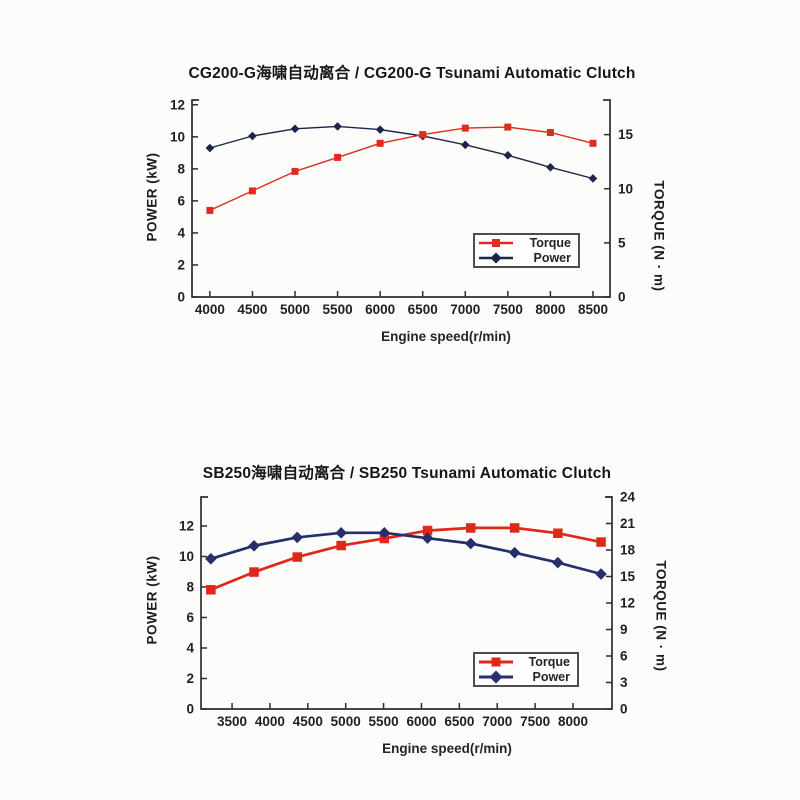 The height and width of the screenshot is (800, 800). What do you see at coordinates (593, 309) in the screenshot?
I see `x-tick-label: 8500` at bounding box center [593, 309].